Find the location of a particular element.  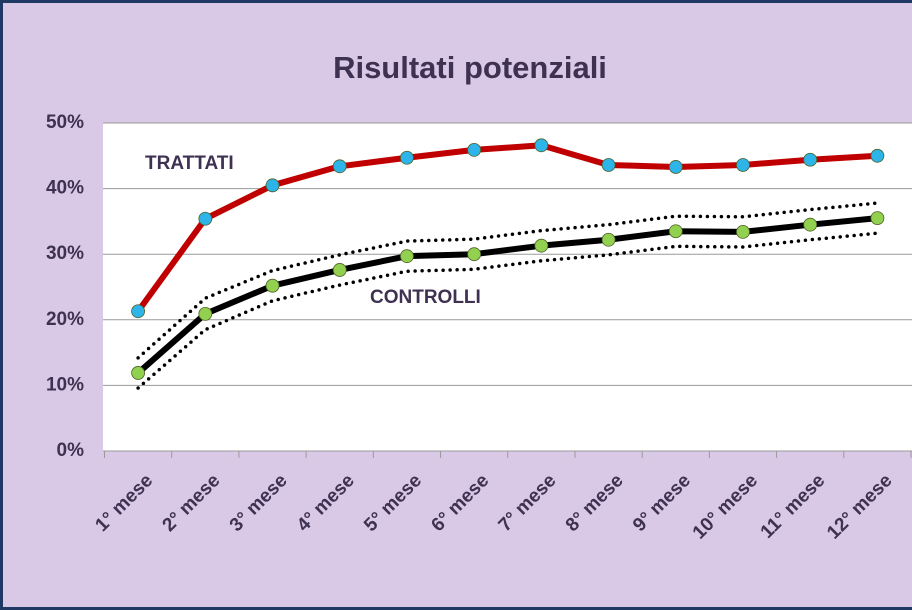

y-tick-label: 10% is located at coordinates (65, 384).